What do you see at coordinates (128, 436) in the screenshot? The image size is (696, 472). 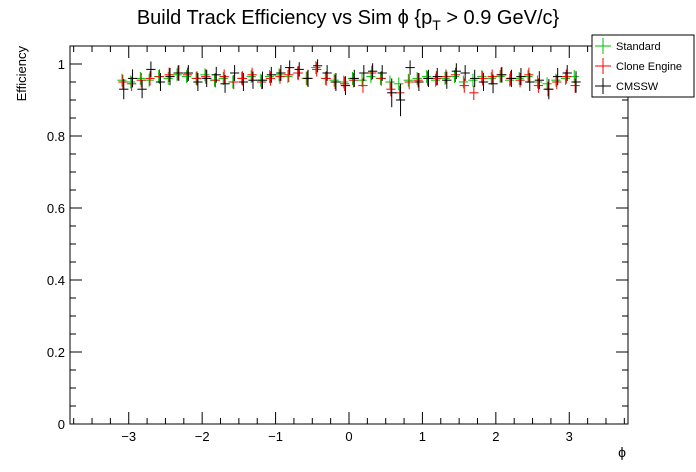 I see `x-tick-label: −3` at bounding box center [128, 436].